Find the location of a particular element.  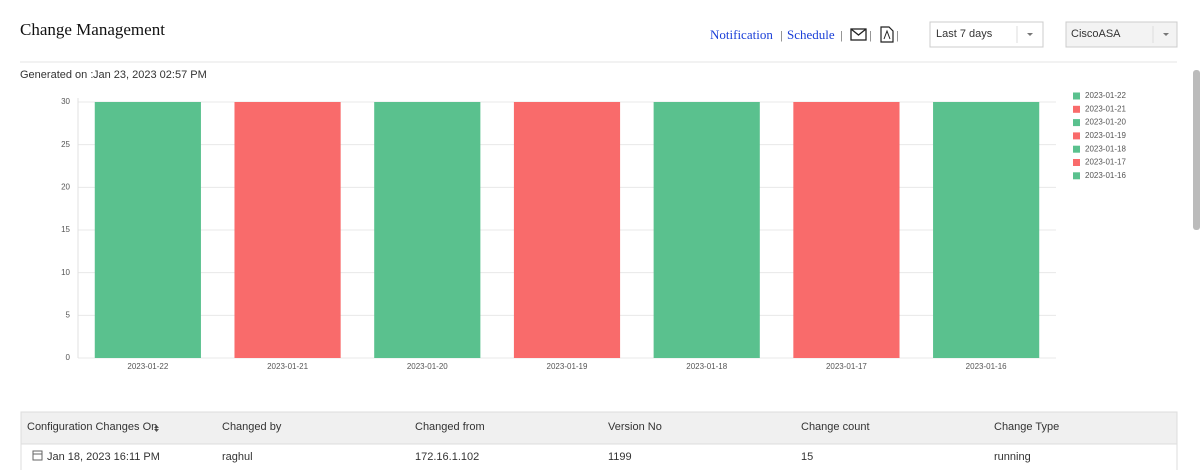

column-header: Configuration Changes On is located at coordinates (92, 427).